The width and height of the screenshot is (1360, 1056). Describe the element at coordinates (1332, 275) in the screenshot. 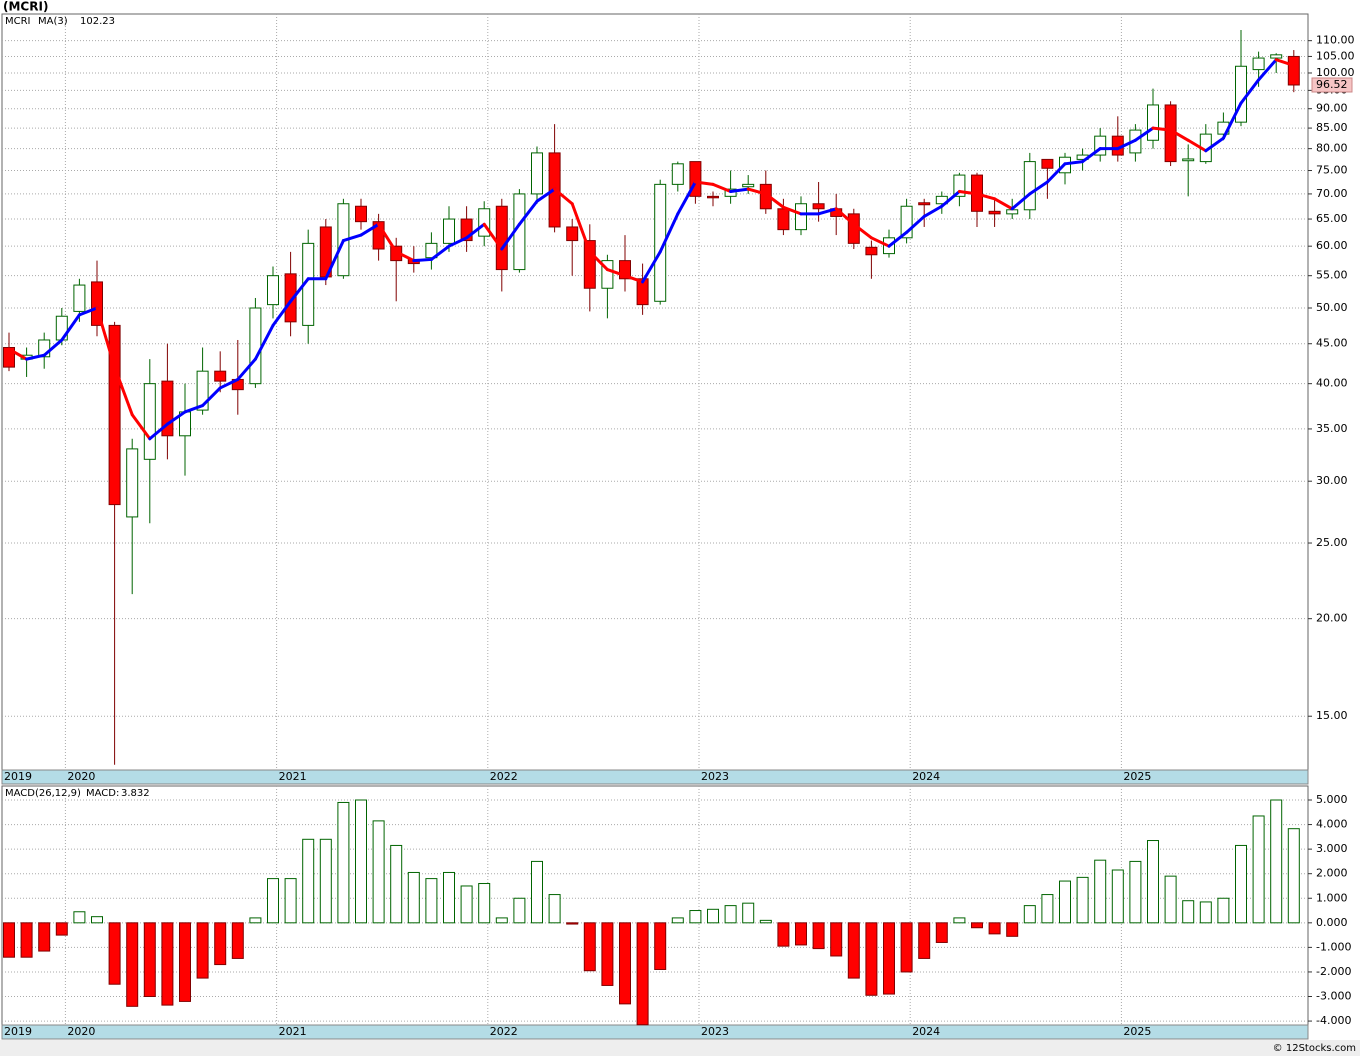

I see `y-tick-label: 55.00` at that location.